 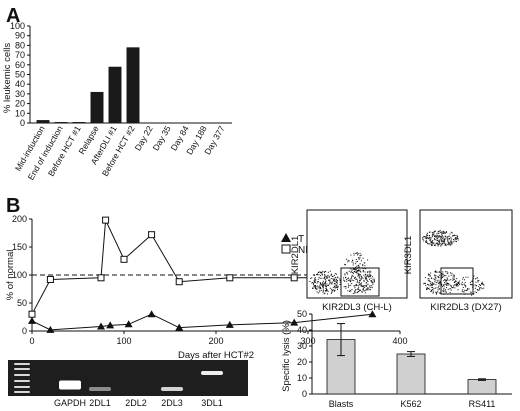 I want to click on gel-background, so click(x=128, y=378).